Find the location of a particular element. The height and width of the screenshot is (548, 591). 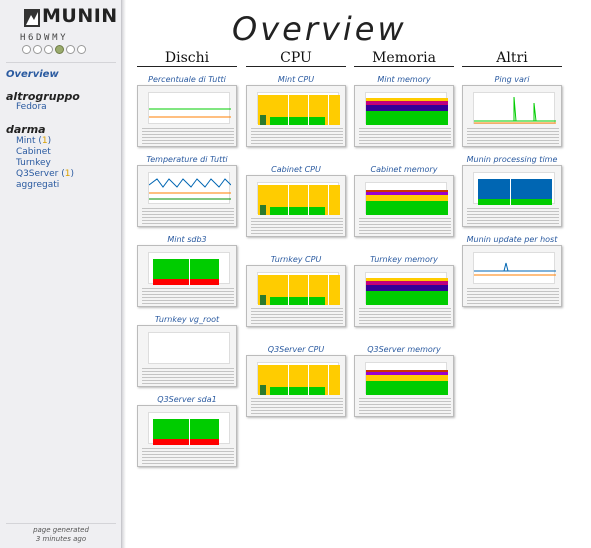

period-labels: H6DWMY is located at coordinates (44, 38).